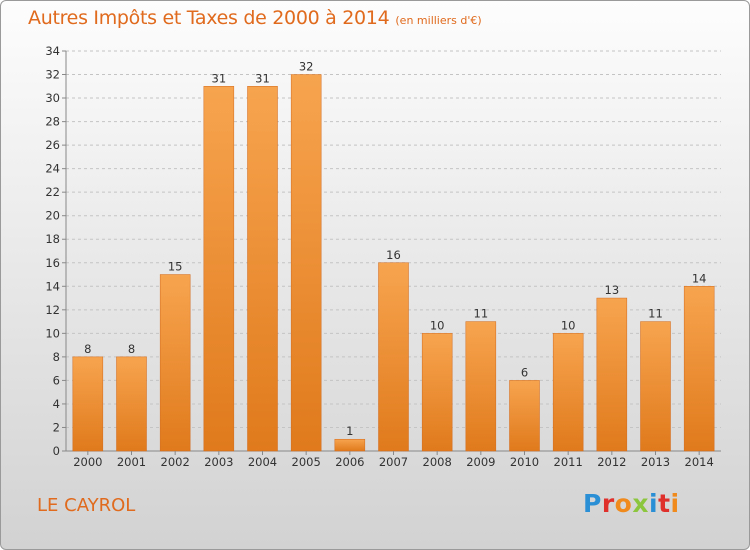 Image resolution: width=750 pixels, height=550 pixels. Describe the element at coordinates (480, 462) in the screenshot. I see `x-tick-label: 2009` at that location.